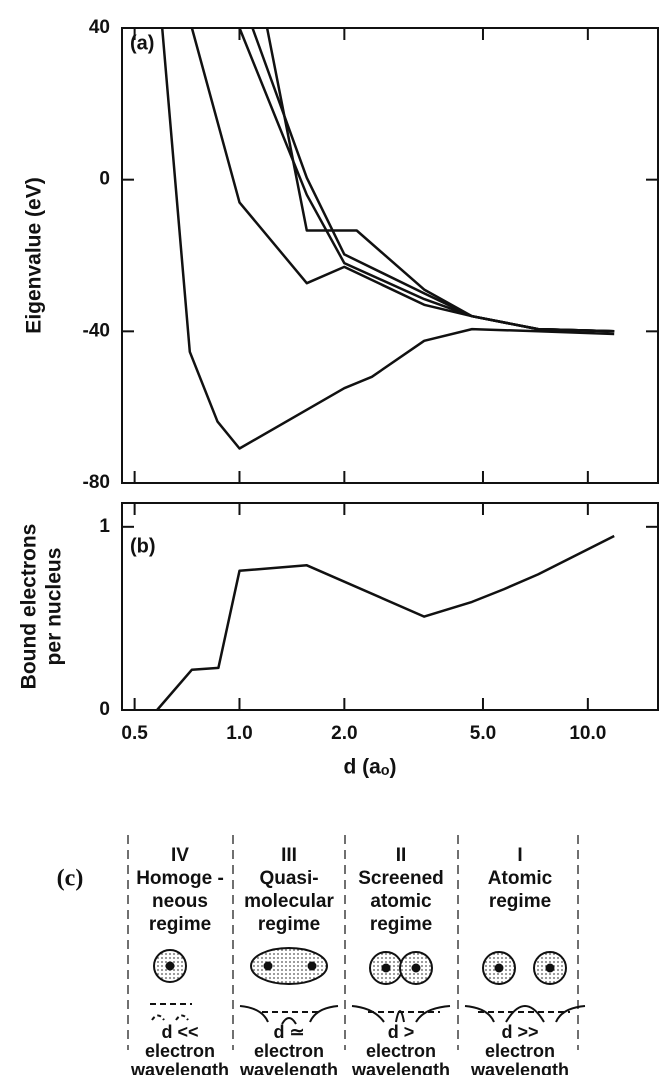  Describe the element at coordinates (134, 733) in the screenshot. I see `x-tick-label: 0.5` at that location.